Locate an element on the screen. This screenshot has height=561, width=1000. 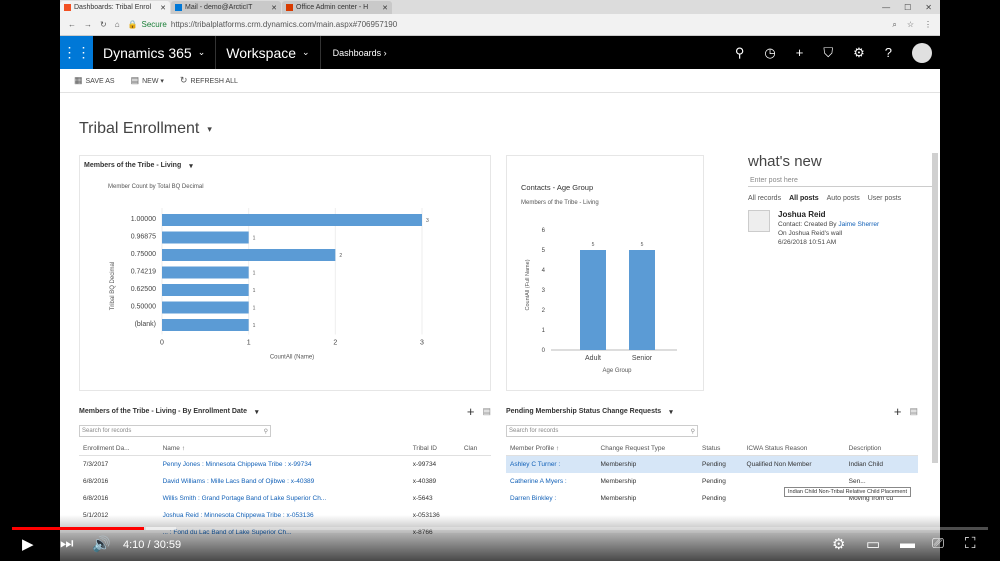
dashboard-selector: Tribal Enrollment ▾ is located at coordinates (145, 129).